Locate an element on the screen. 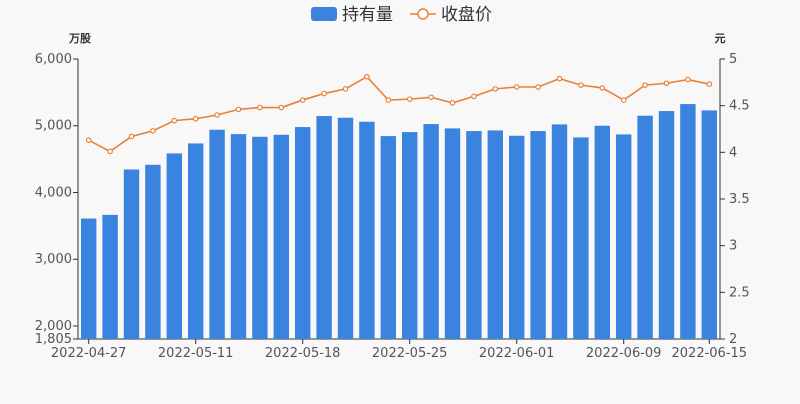  x-tick-label: 2022-05-18 is located at coordinates (303, 353).